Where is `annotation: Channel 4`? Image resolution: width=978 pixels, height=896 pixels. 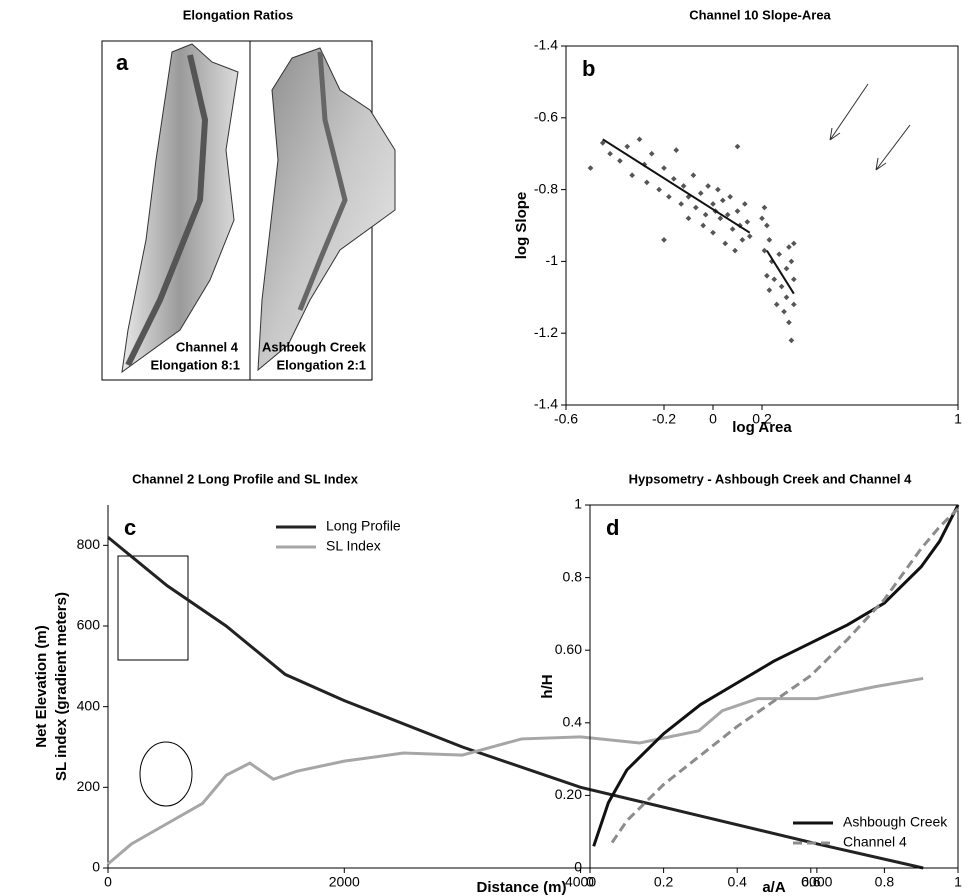 annotation: Channel 4 is located at coordinates (207, 346).